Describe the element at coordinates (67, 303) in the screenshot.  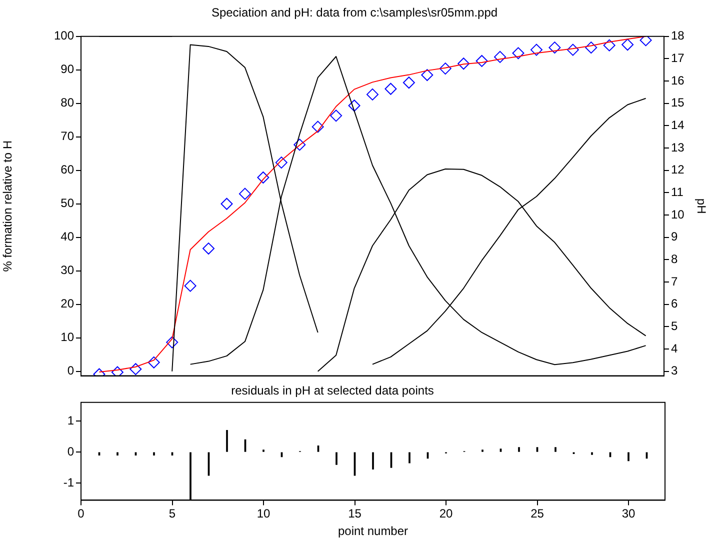
I see `y-tick-label: 20` at that location.